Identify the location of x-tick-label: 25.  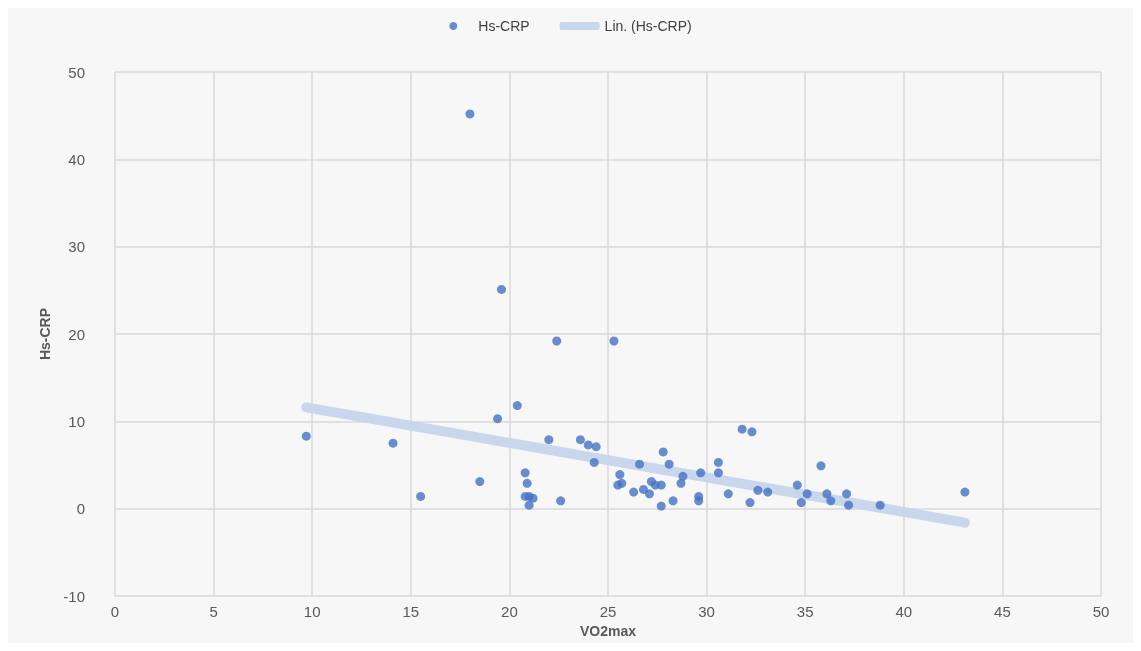
(608, 611).